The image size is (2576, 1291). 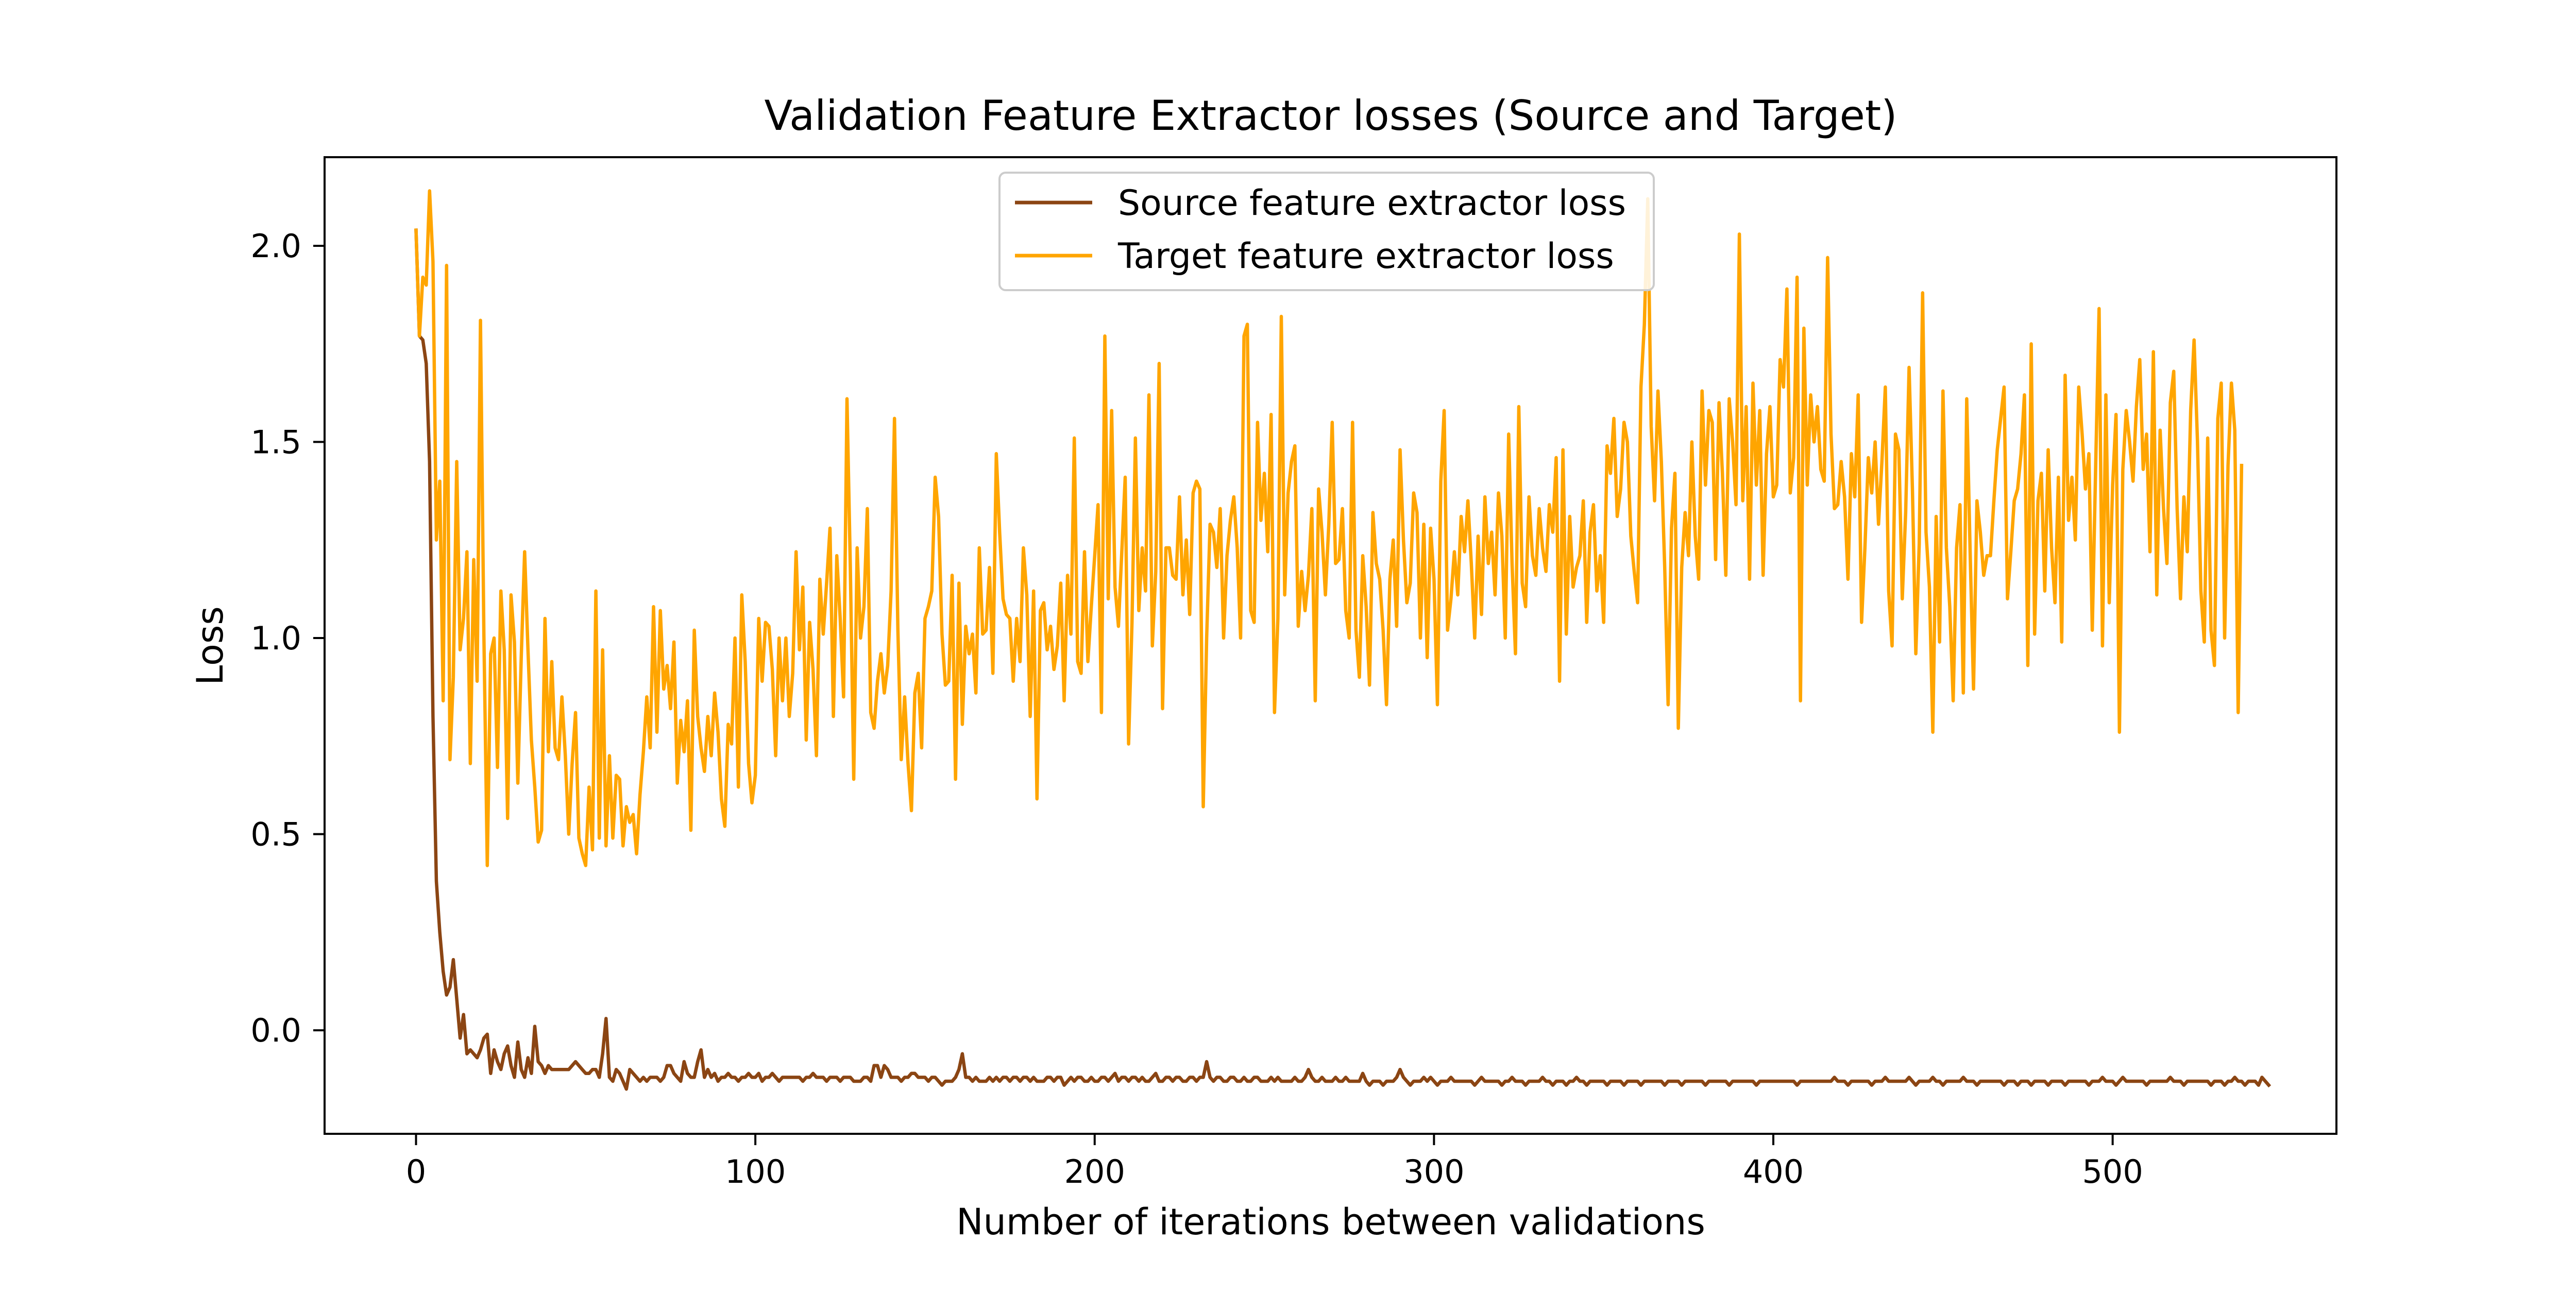 I want to click on y-tick-label: 0.0, so click(x=275, y=1030).